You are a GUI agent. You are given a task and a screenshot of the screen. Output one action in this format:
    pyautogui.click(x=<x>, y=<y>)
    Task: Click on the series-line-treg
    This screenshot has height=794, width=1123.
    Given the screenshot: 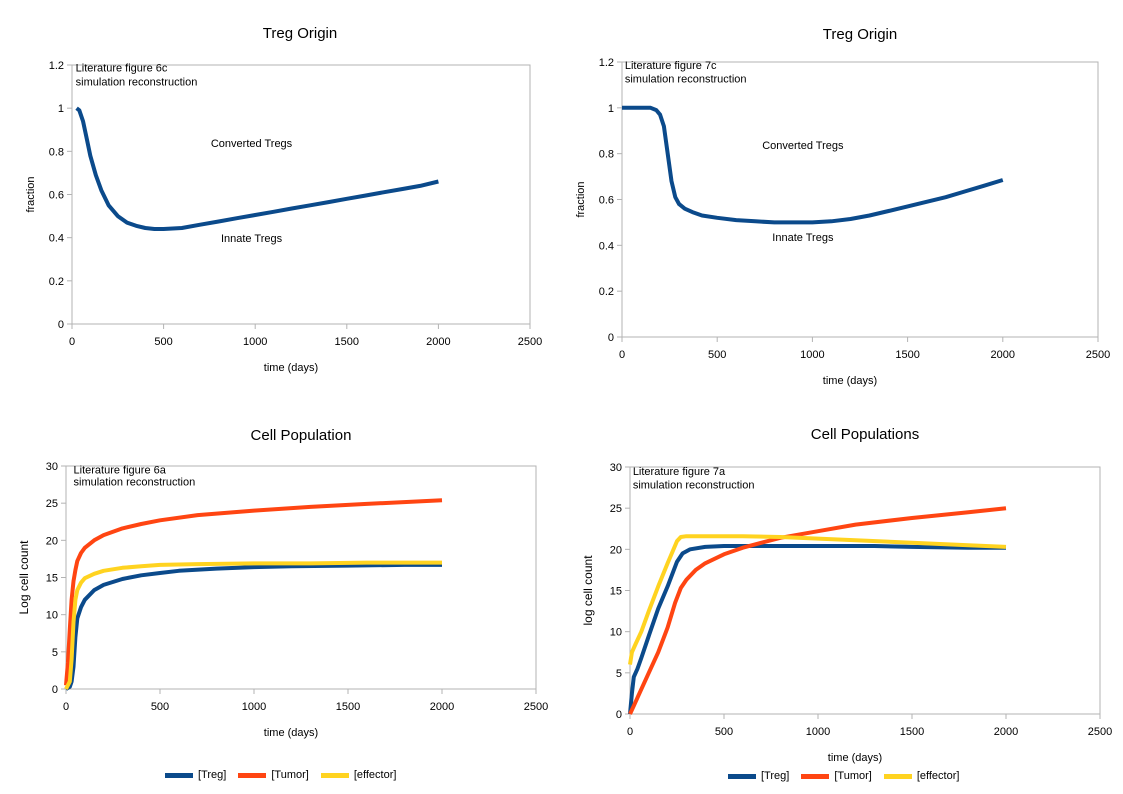 What is the action you would take?
    pyautogui.click(x=253, y=626)
    